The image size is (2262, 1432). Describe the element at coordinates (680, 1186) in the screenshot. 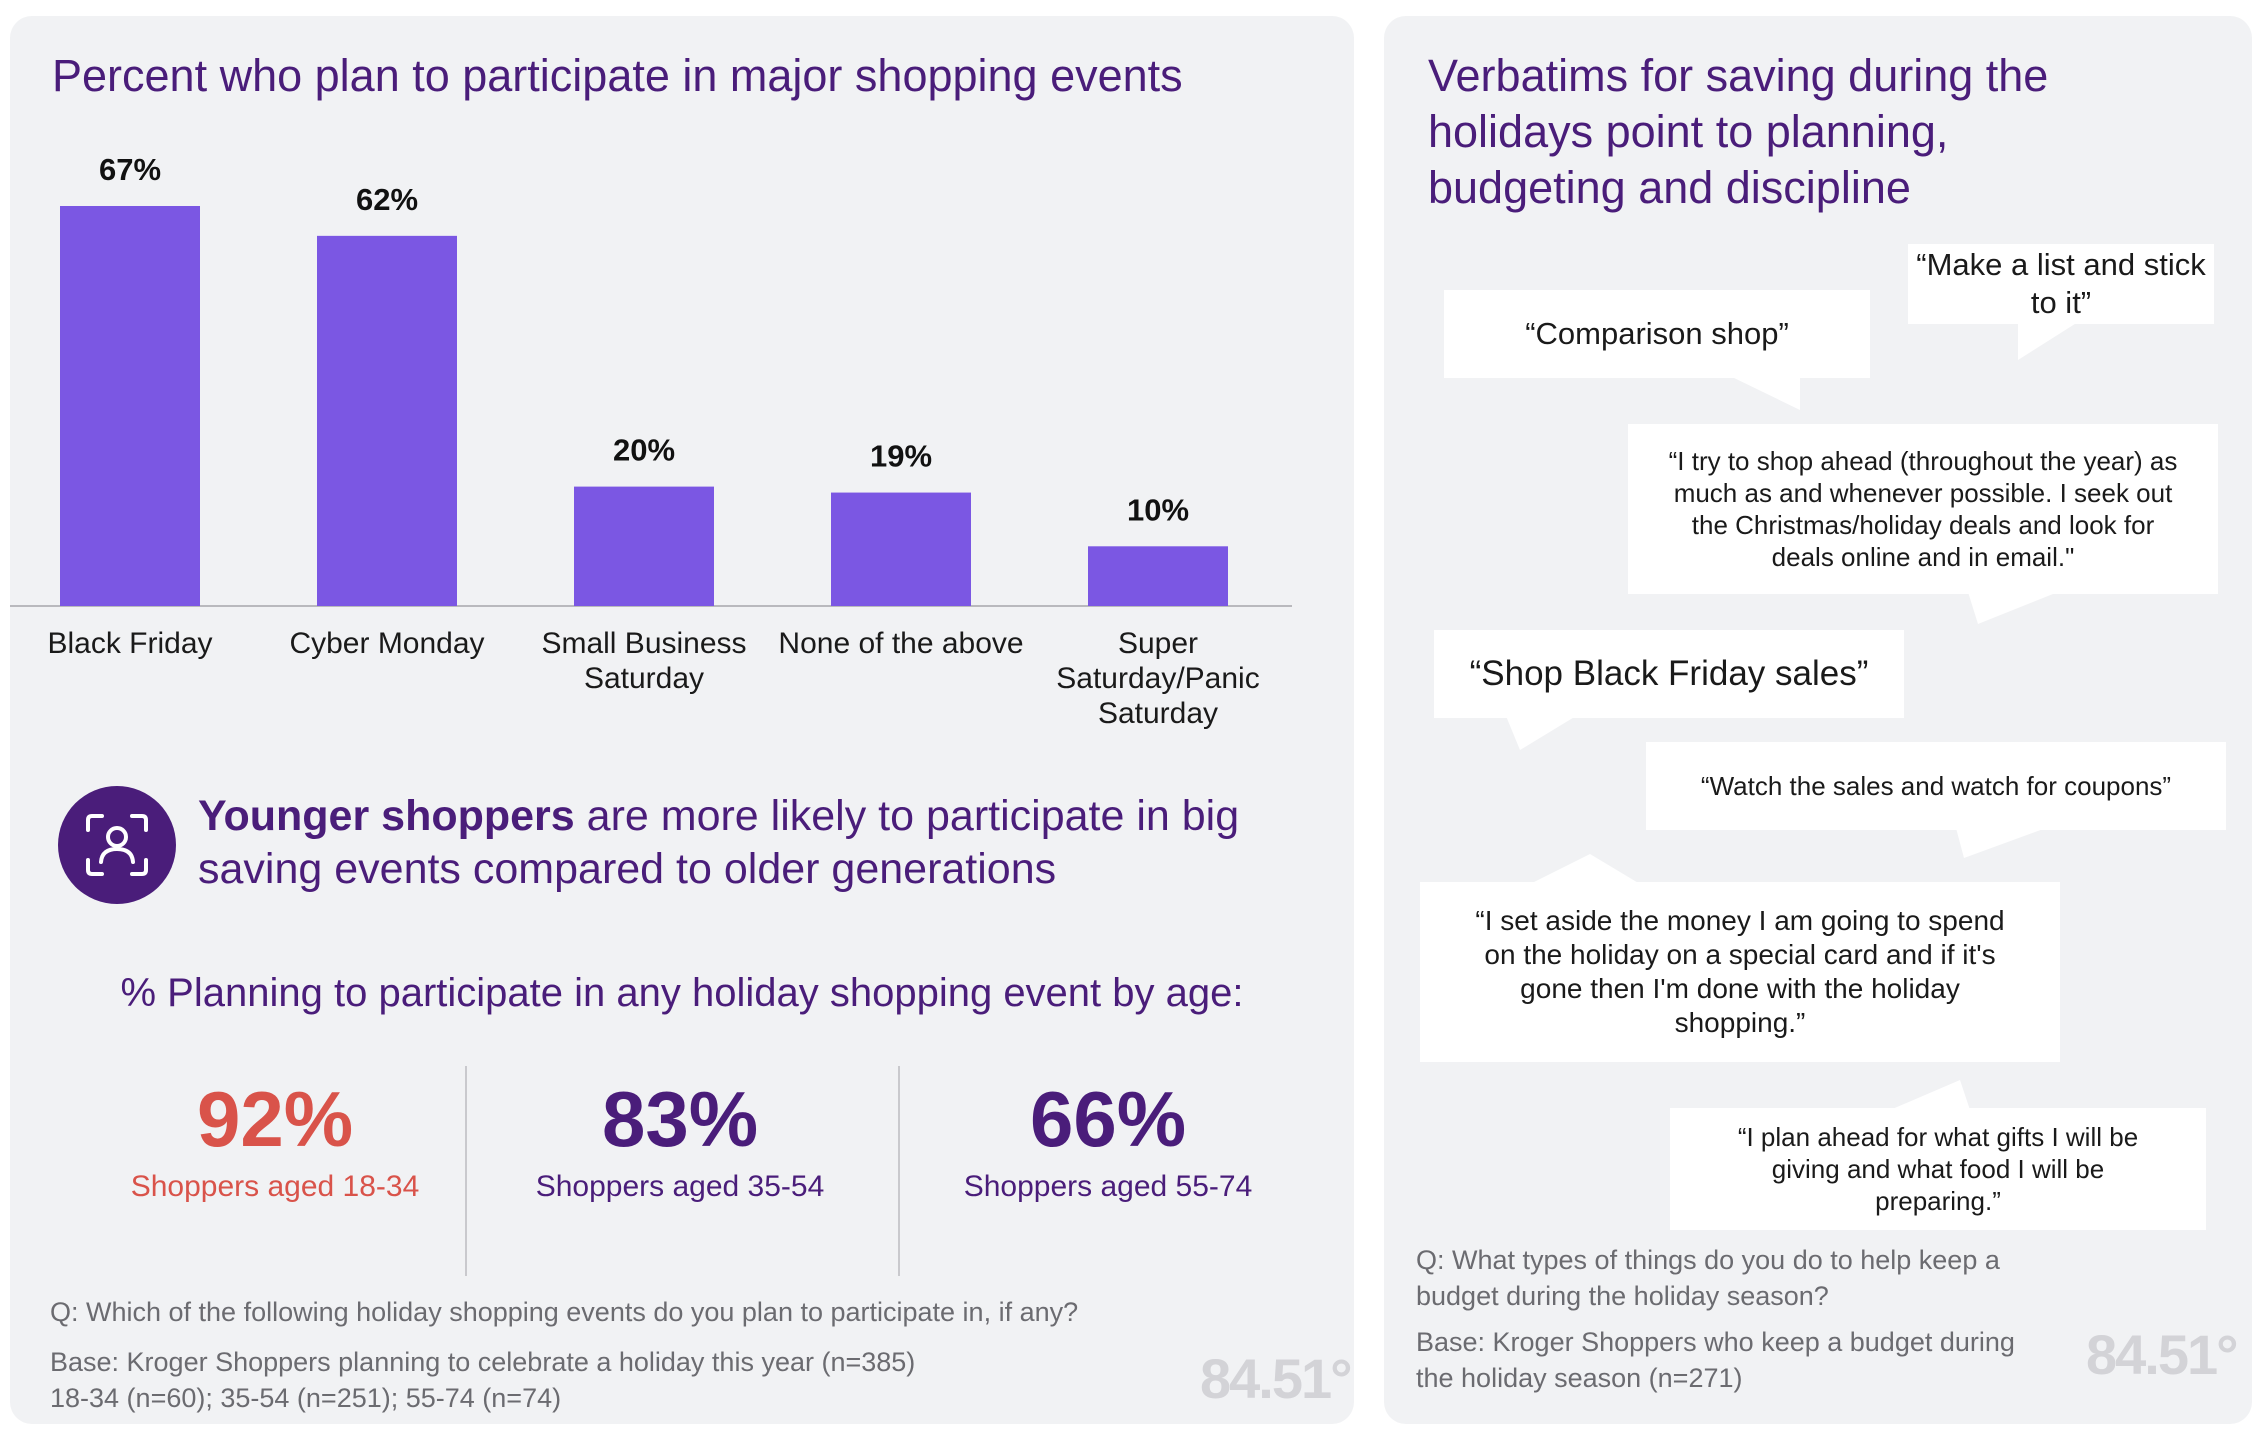

I see `stat-label: Shoppers aged 35-54` at that location.